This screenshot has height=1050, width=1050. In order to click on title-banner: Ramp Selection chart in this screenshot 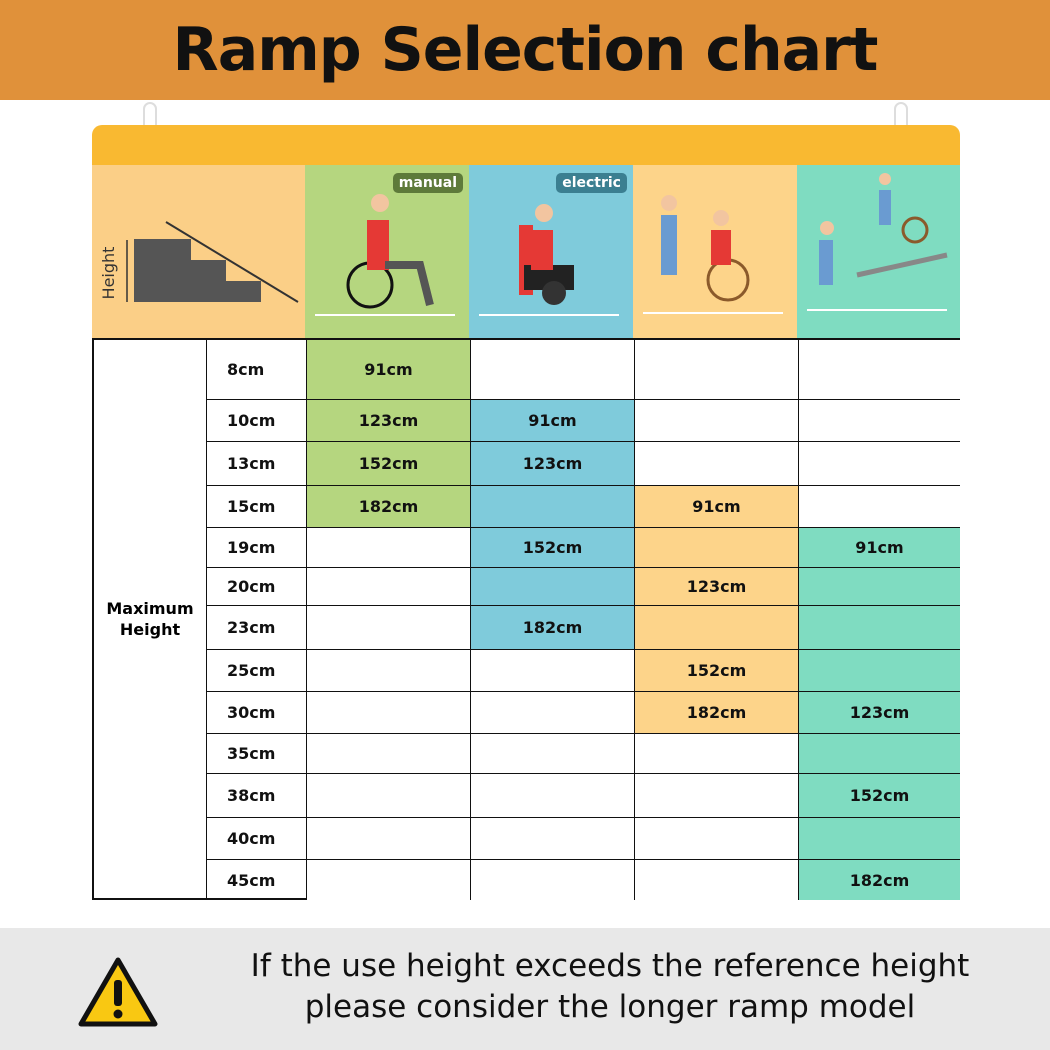, I will do `click(525, 50)`.